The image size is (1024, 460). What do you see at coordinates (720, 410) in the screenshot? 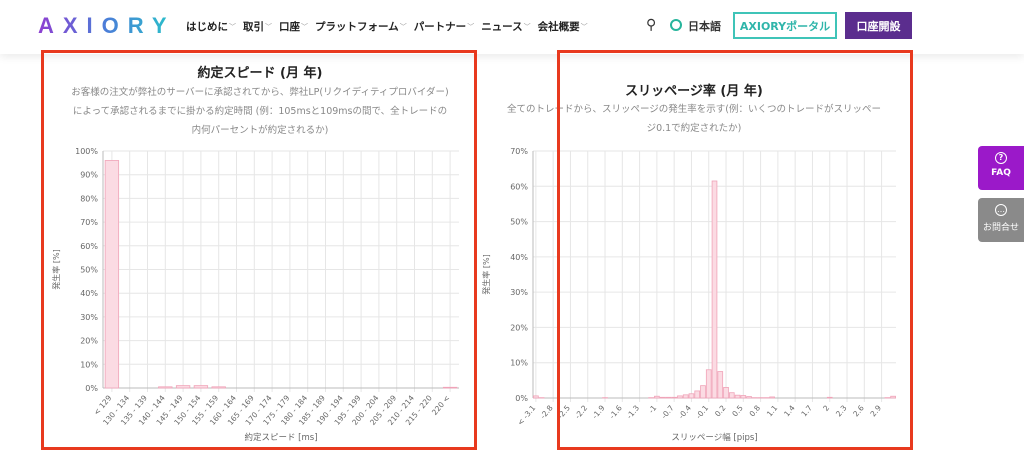
I see `x-tick-label: 0.2` at bounding box center [720, 410].